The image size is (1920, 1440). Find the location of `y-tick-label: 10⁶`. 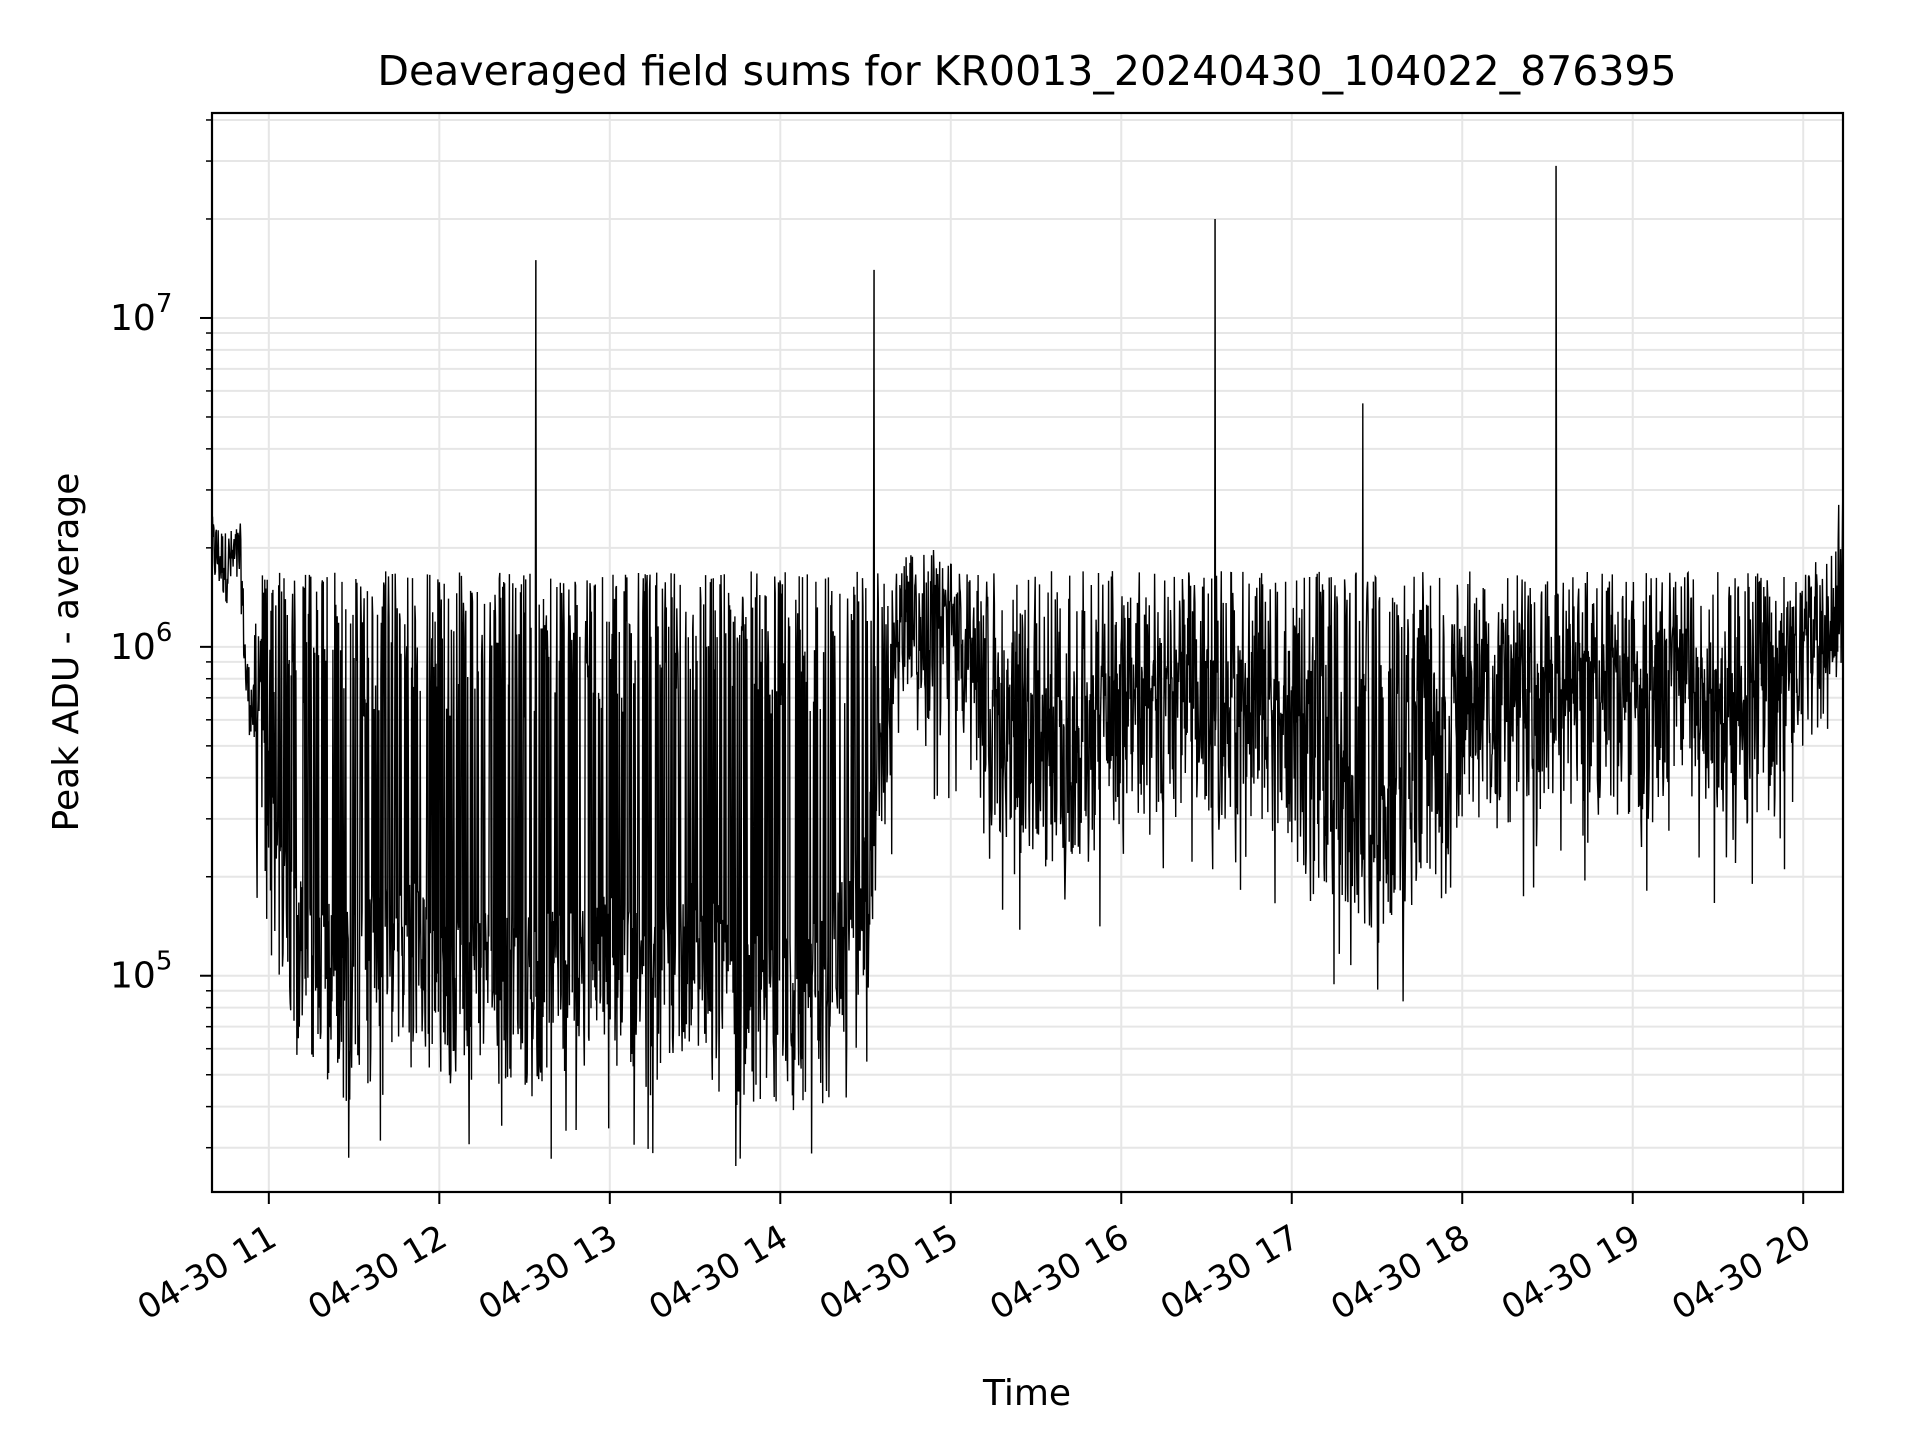

y-tick-label: 10⁶ is located at coordinates (141, 643).